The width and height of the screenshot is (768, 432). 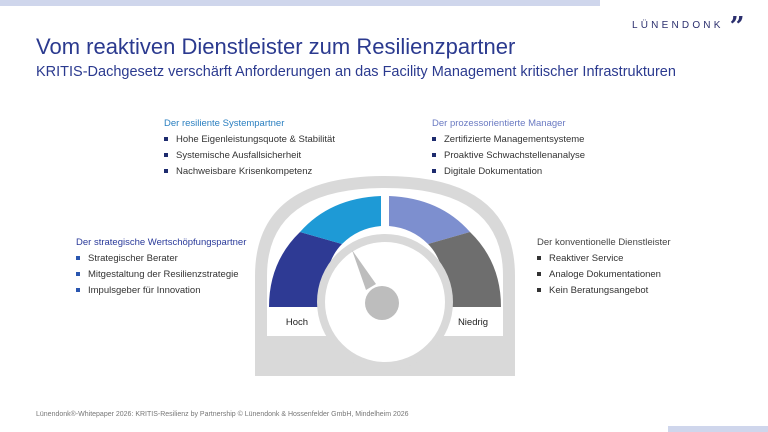 I want to click on list-item: Mitgestaltung der Resilienzstrategie, so click(x=161, y=274).